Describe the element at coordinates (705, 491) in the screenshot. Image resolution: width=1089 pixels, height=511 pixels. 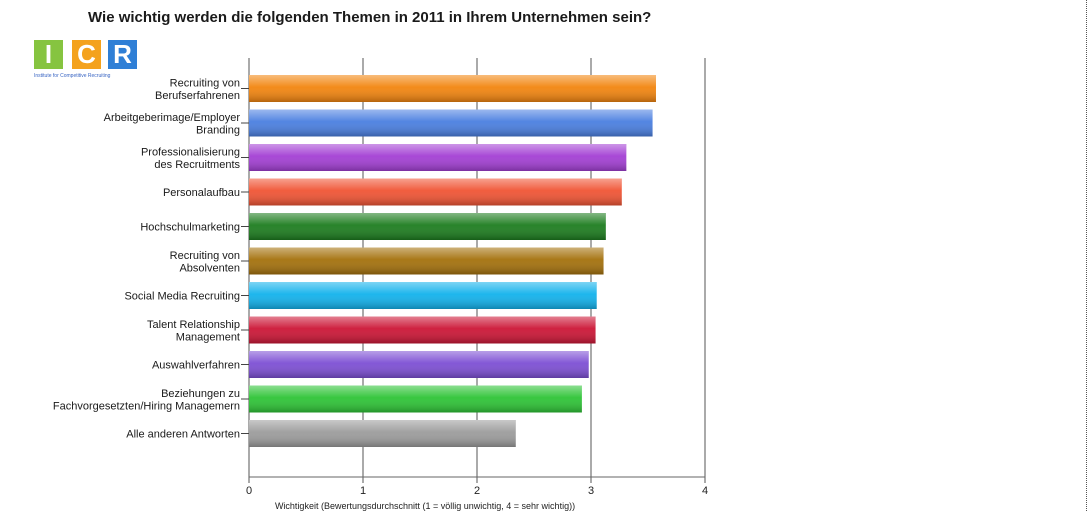
I see `x-tick-label-4: 4` at that location.